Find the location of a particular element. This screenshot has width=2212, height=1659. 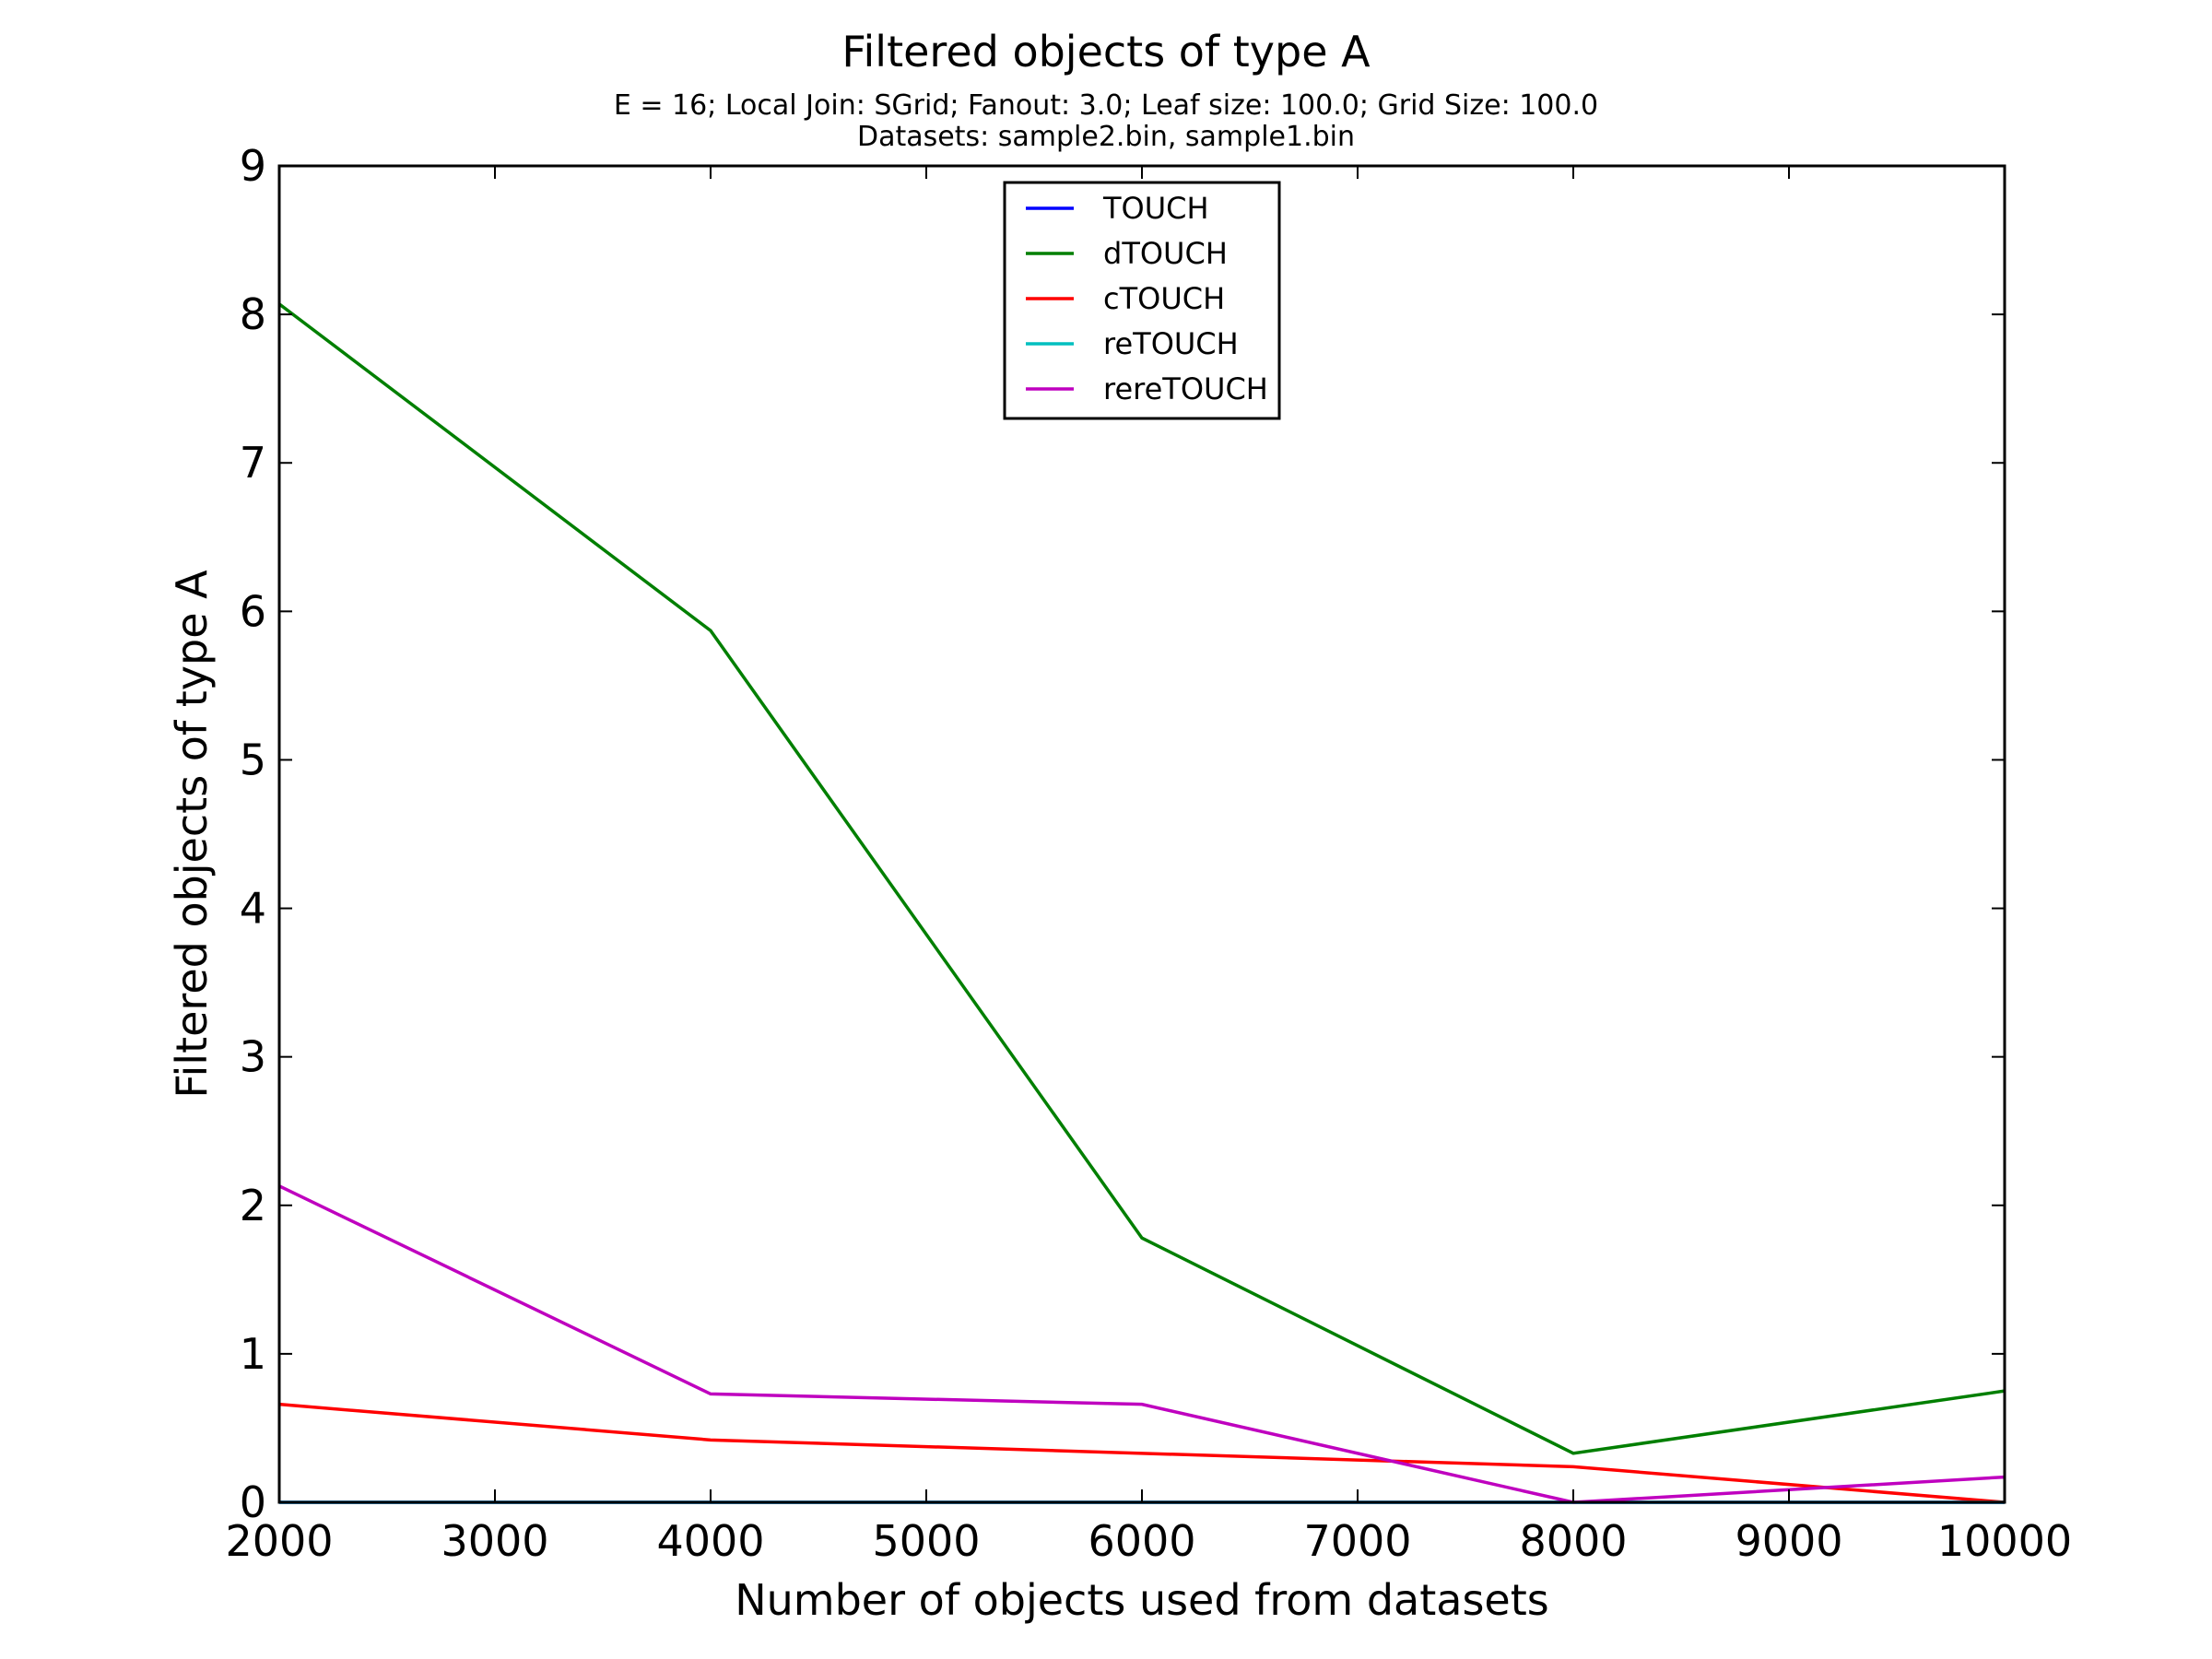

legend-label-TOUCH: TOUCH is located at coordinates (1155, 208).